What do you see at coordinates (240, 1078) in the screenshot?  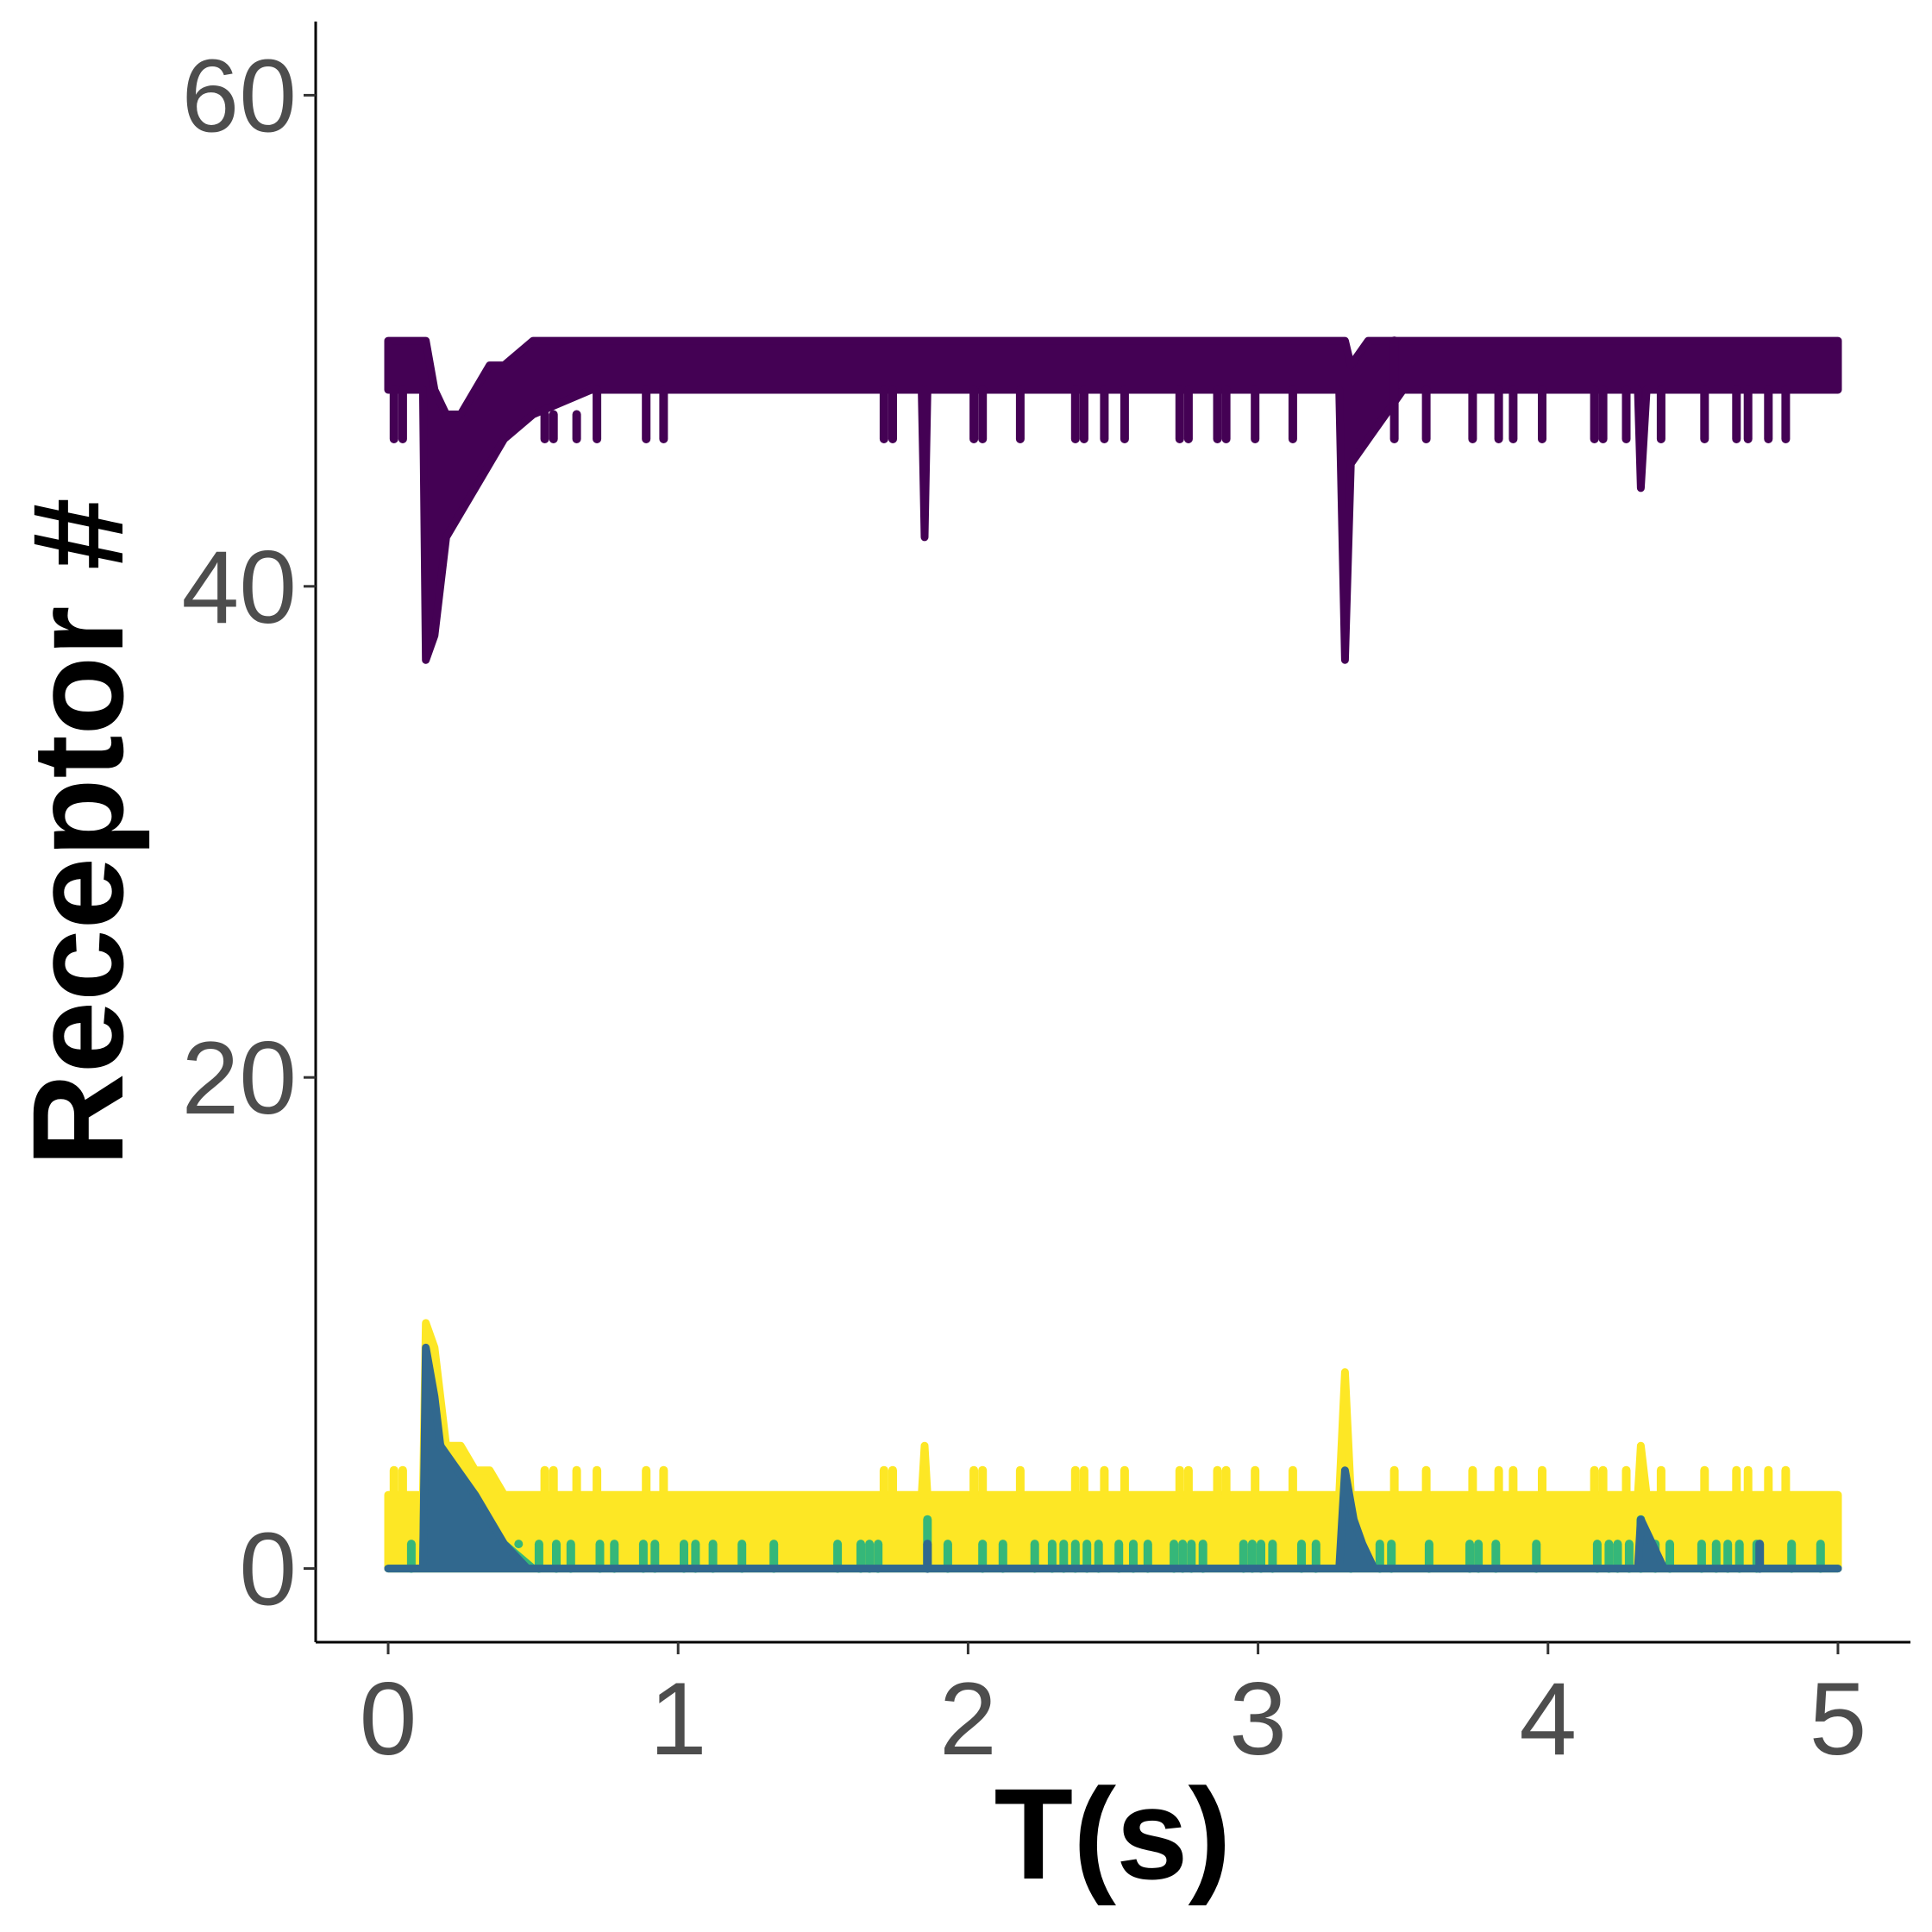 I see `y-tick-label: 20` at bounding box center [240, 1078].